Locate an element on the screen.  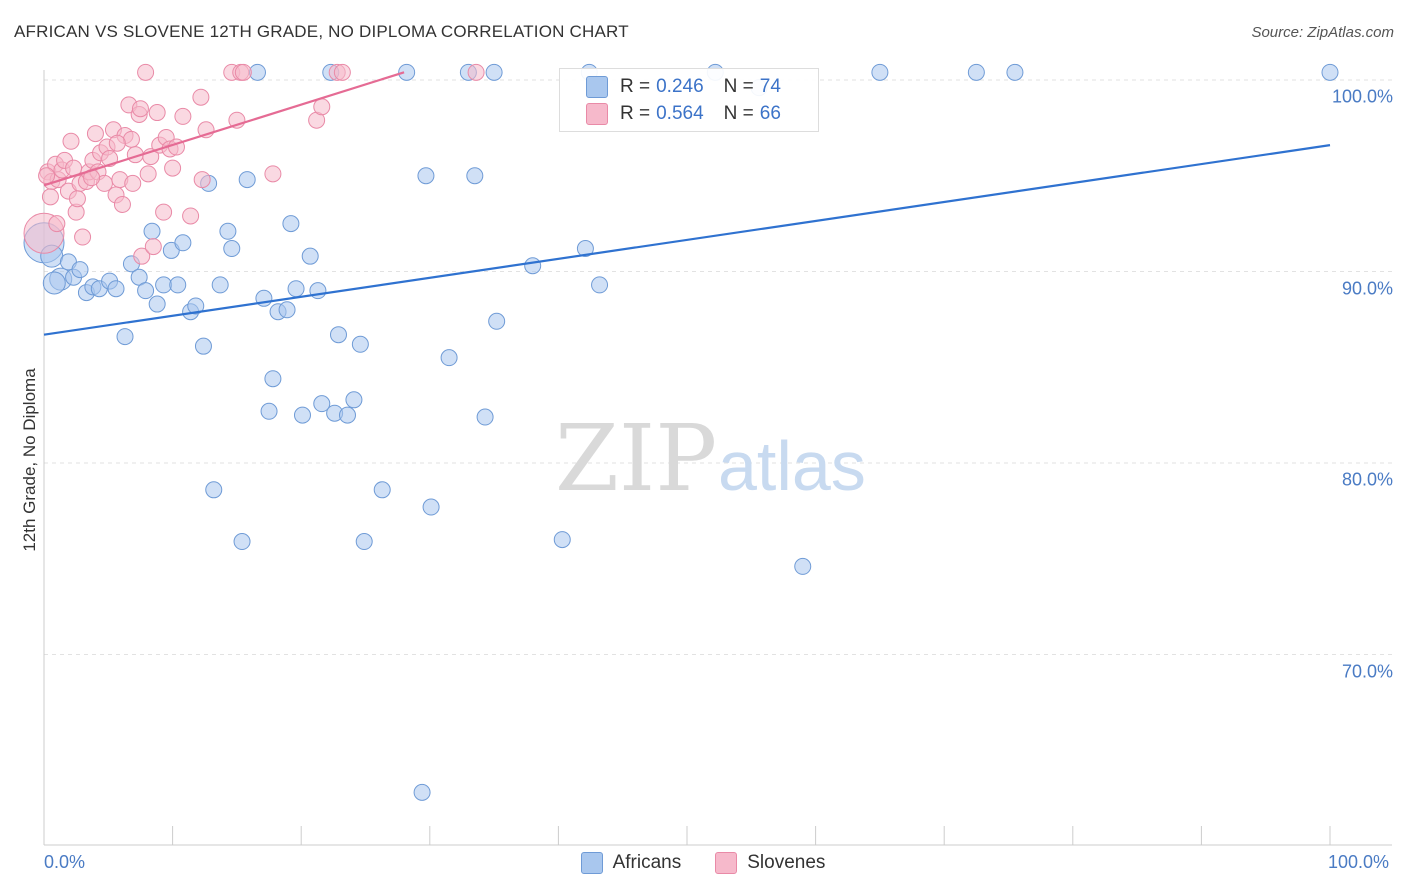
legend-swatch-africans is located at coordinates (591, 863).